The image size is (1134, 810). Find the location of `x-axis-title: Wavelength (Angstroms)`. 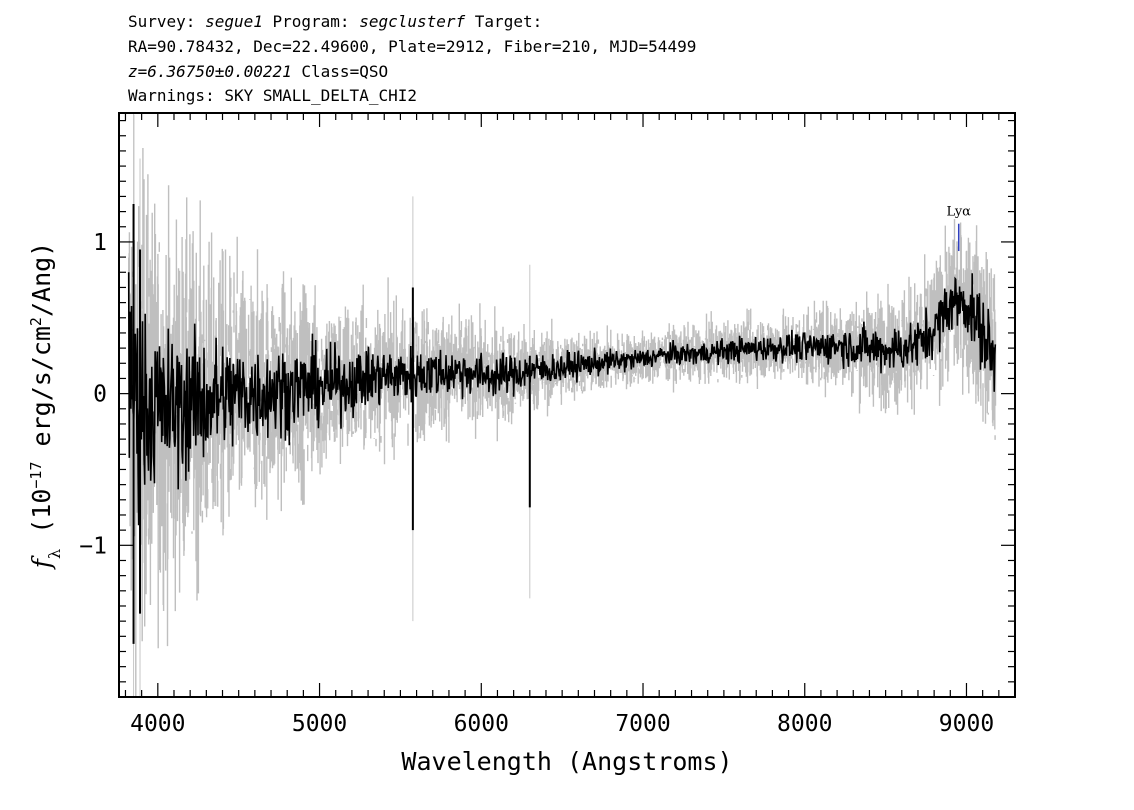

x-axis-title: Wavelength (Angstroms) is located at coordinates (566, 761).